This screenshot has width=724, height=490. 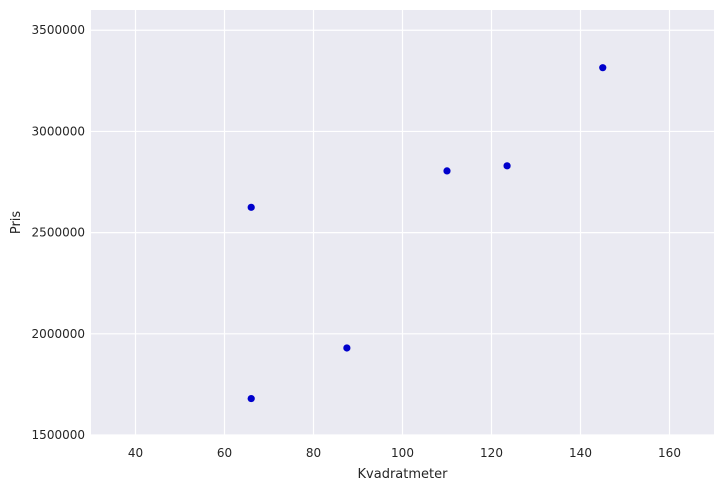 What do you see at coordinates (224, 453) in the screenshot?
I see `x-tick-label: 60` at bounding box center [224, 453].